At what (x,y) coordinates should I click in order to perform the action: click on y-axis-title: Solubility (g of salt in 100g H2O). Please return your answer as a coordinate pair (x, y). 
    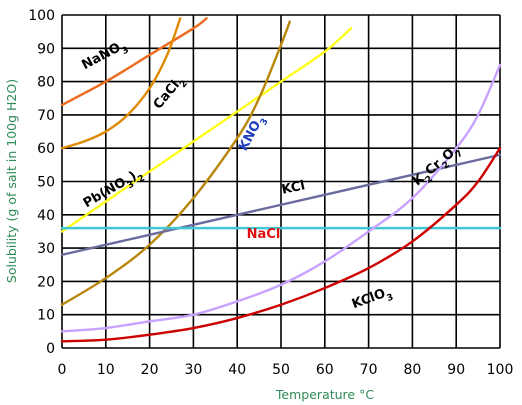
    Looking at the image, I should click on (11, 181).